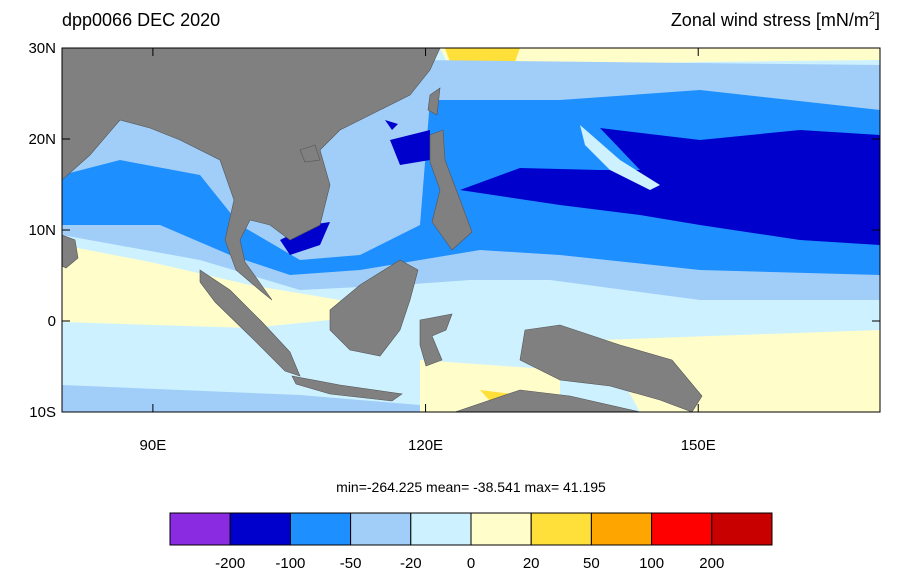  I want to click on colorbar-label: 20, so click(531, 563).